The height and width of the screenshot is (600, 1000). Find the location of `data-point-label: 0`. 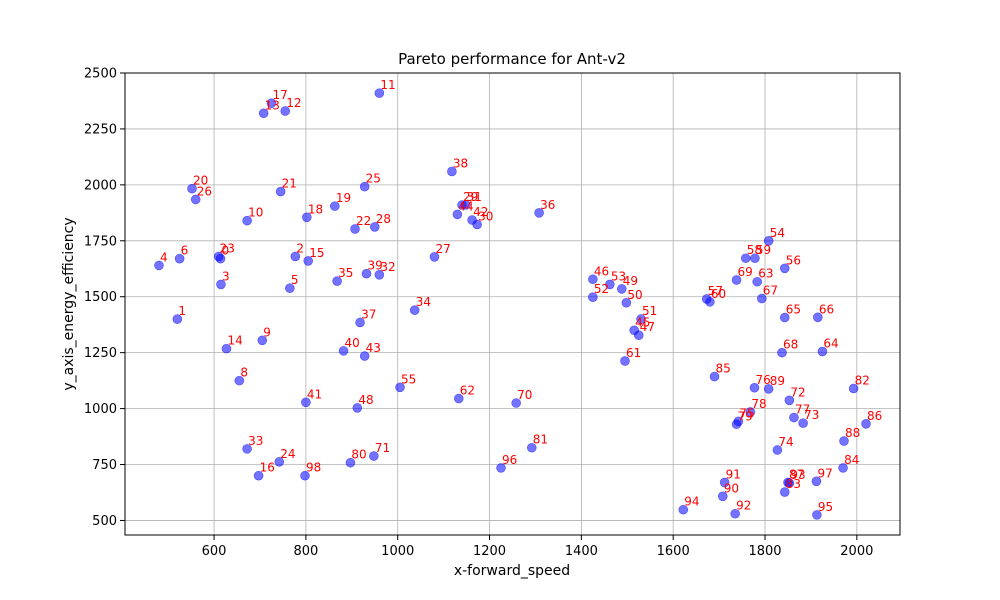

data-point-label: 0 is located at coordinates (225, 251).